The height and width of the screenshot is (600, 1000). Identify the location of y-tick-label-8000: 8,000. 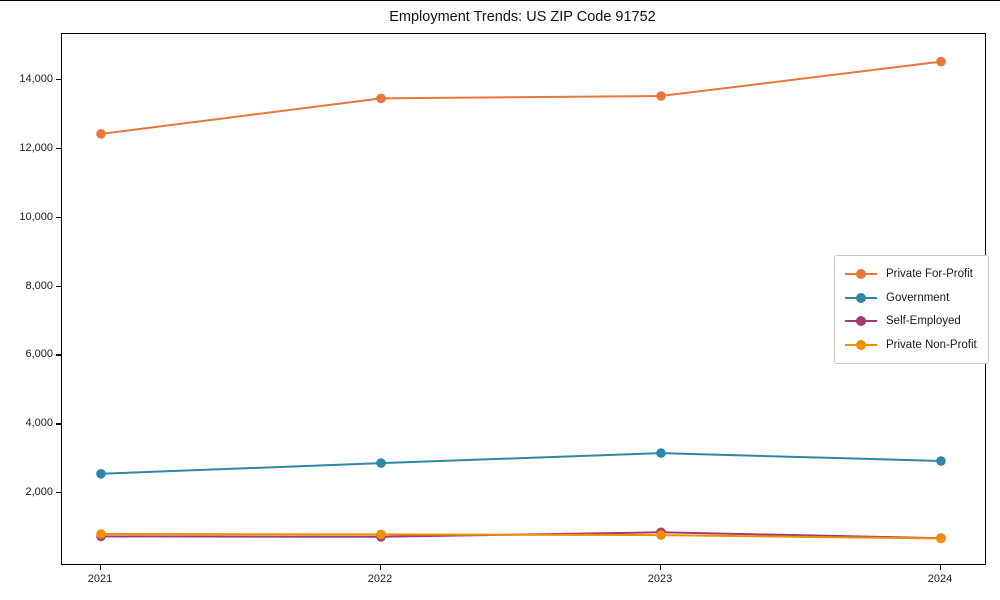
(39, 285).